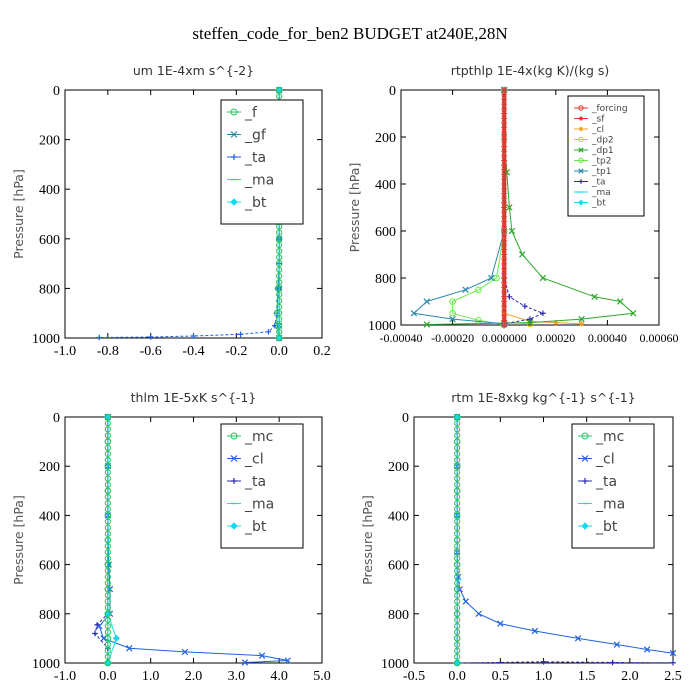 The height and width of the screenshot is (700, 700). Describe the element at coordinates (385, 279) in the screenshot. I see `y-tick-label: 800` at that location.